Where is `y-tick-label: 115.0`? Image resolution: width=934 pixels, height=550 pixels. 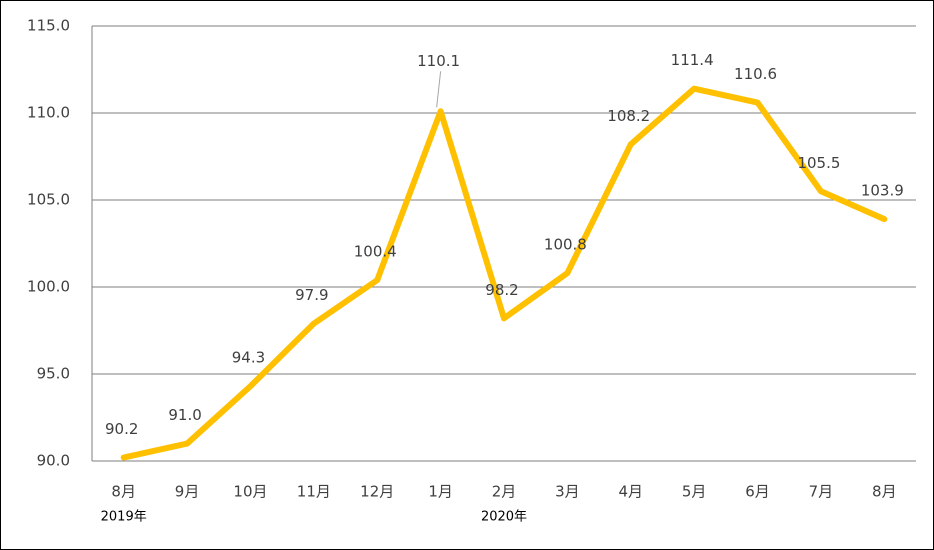 y-tick-label: 115.0 is located at coordinates (48, 26).